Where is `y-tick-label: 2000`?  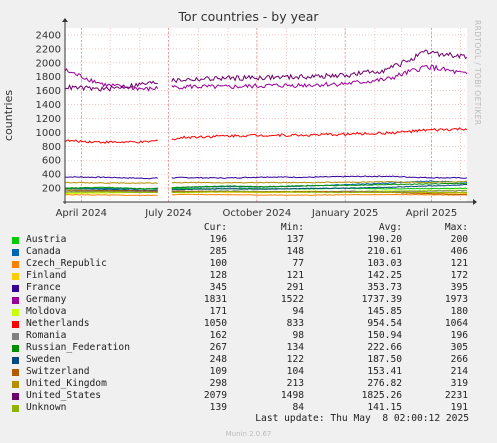 y-tick-label: 2000 is located at coordinates (48, 63).